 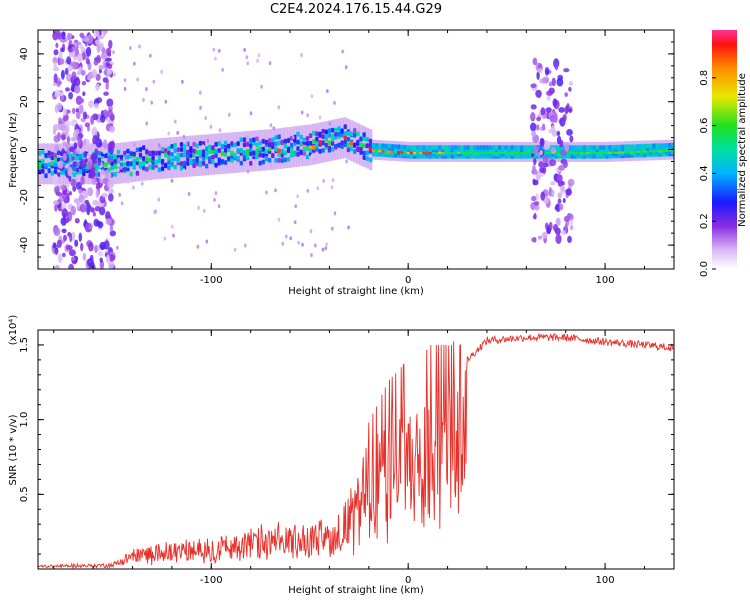 I want to click on y-tick-label: 1.5, so click(x=24, y=345).